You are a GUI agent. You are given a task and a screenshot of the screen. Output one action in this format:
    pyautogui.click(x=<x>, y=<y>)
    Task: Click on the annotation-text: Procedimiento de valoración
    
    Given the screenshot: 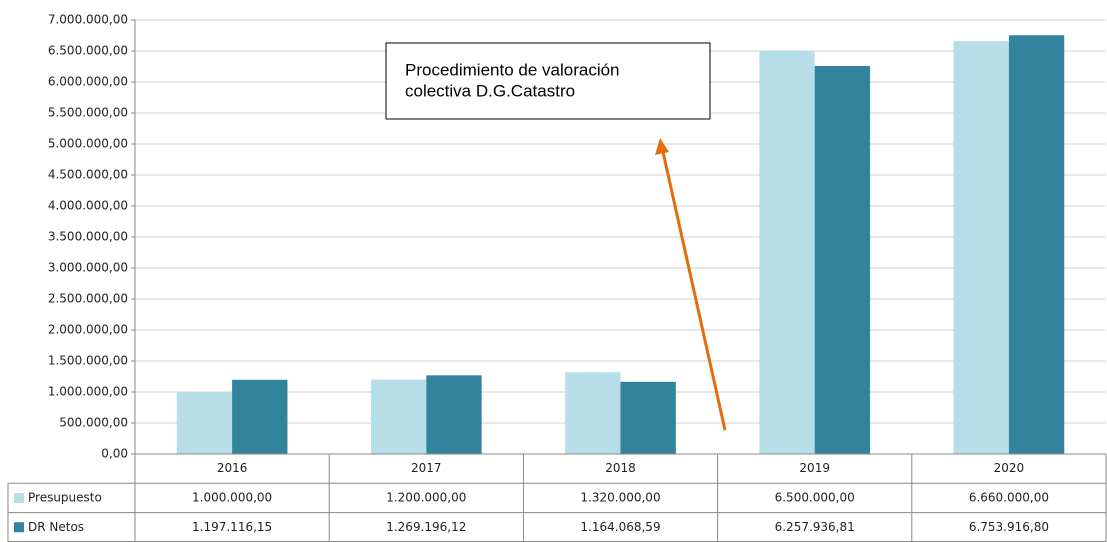 What is the action you would take?
    pyautogui.click(x=512, y=69)
    